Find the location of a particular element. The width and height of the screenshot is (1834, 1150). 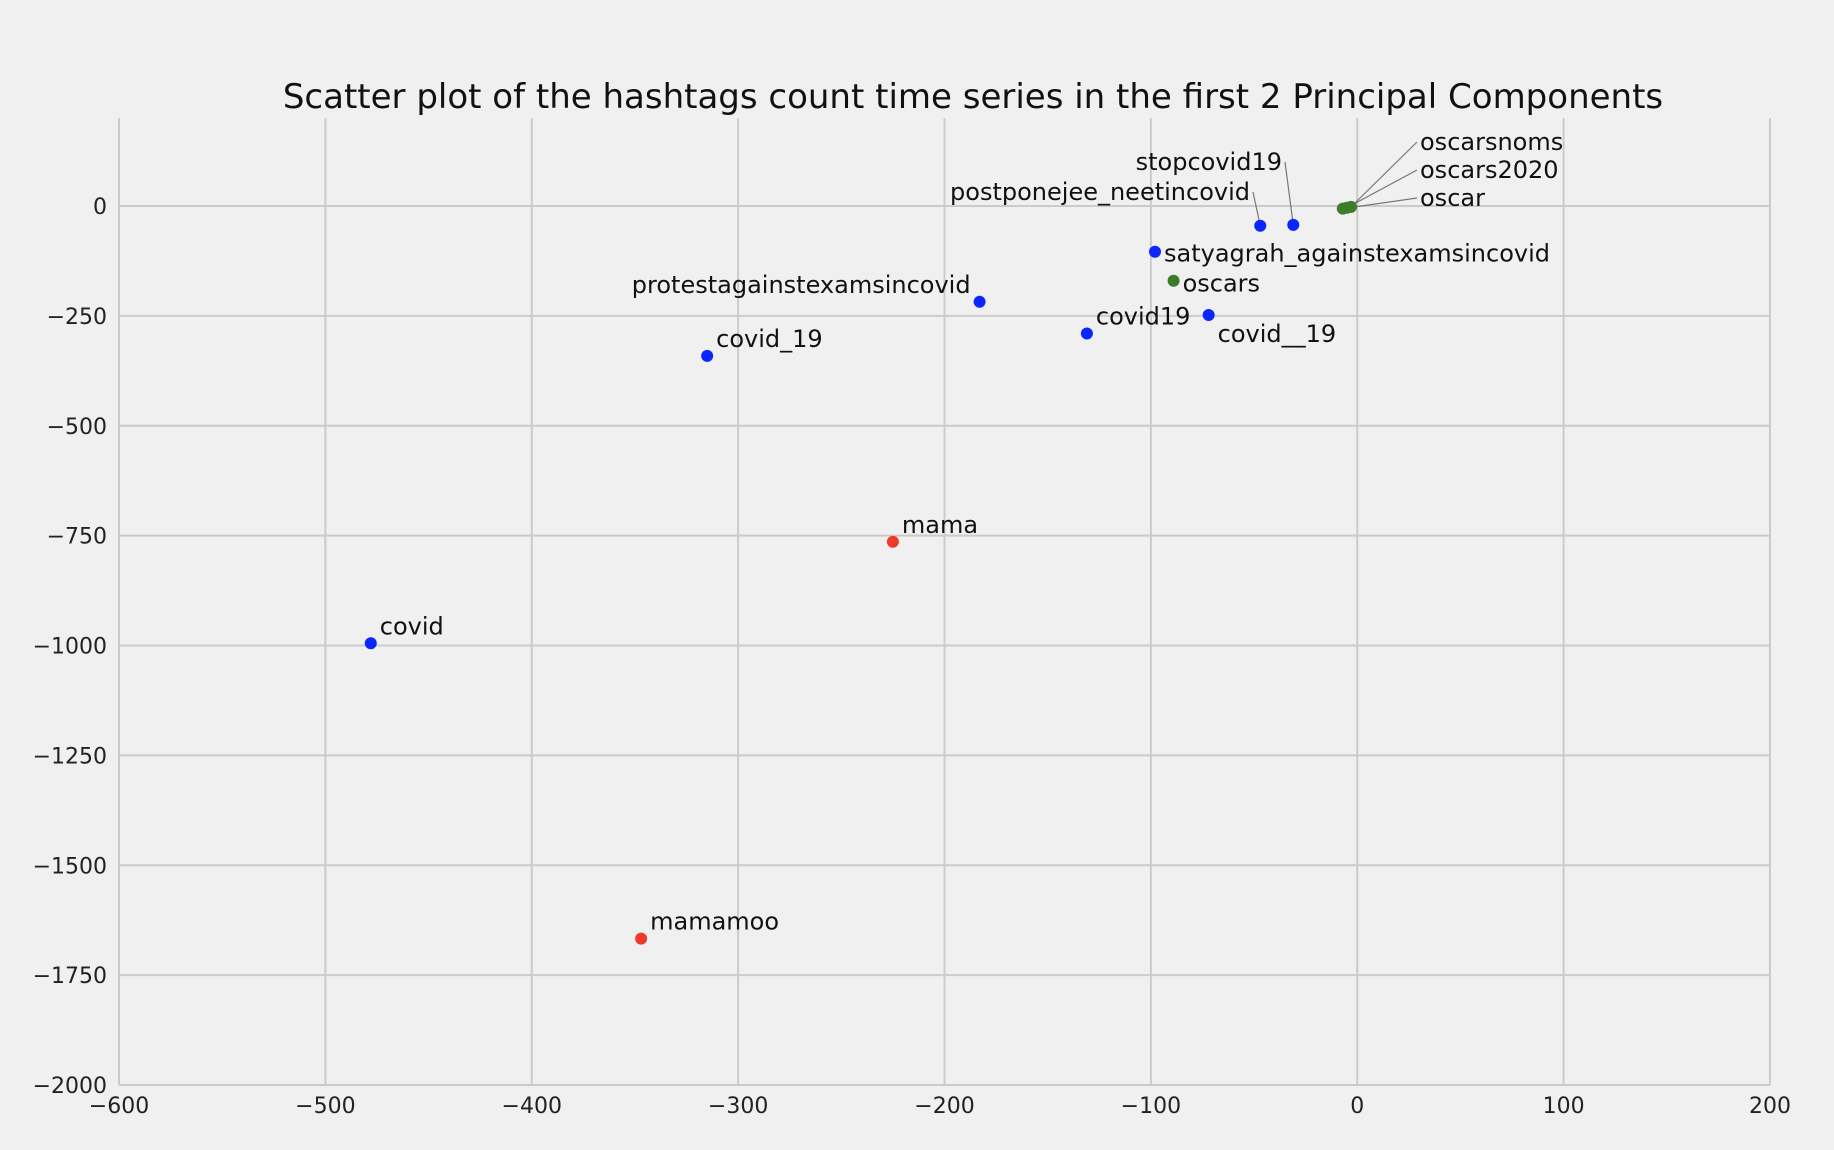

x-tick-label: −400 is located at coordinates (532, 1106).